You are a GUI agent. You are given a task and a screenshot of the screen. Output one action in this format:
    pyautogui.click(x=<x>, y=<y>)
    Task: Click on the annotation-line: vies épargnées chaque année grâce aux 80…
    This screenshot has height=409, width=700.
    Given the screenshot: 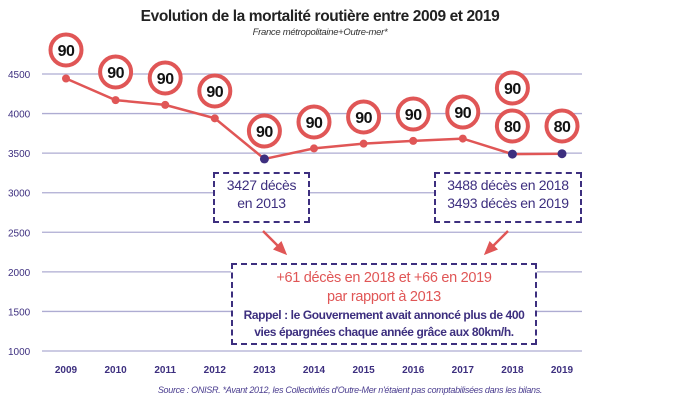 What is the action you would take?
    pyautogui.click(x=384, y=332)
    